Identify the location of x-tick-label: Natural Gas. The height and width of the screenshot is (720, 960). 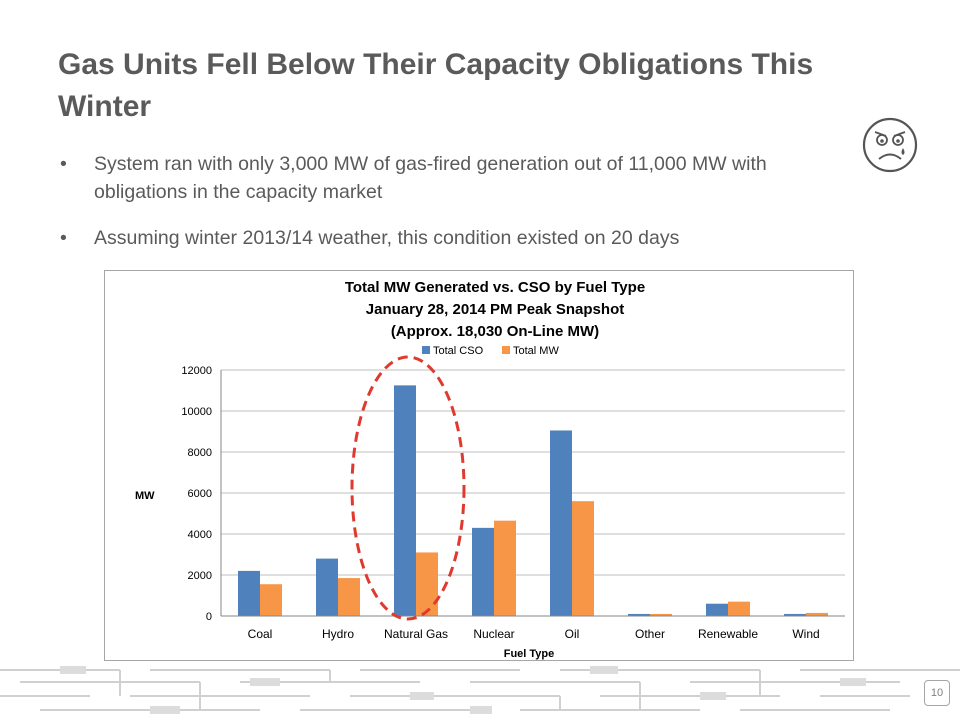
(416, 634).